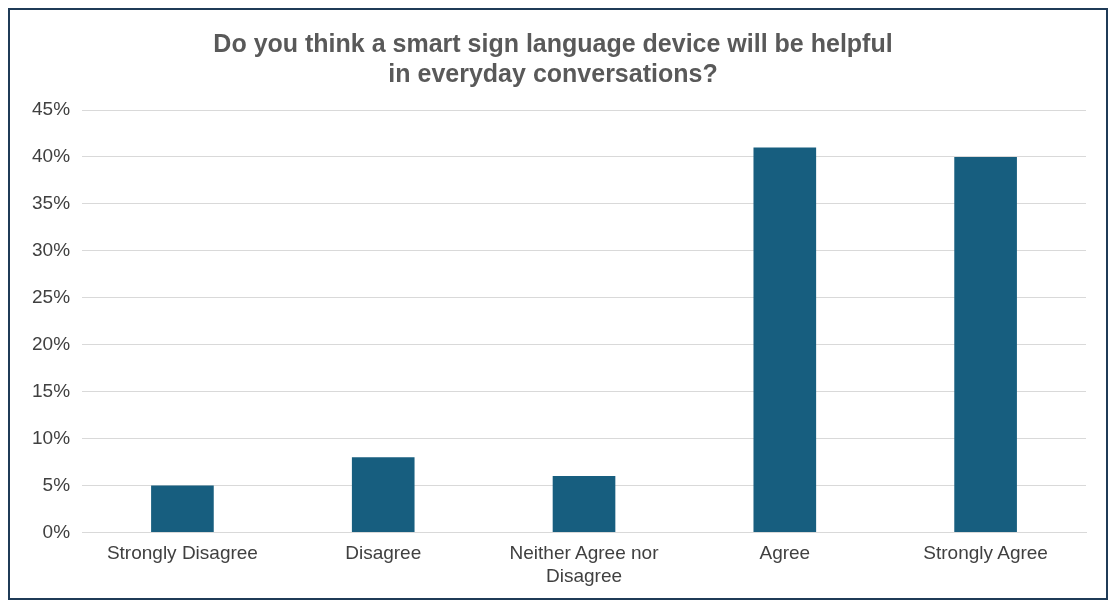  Describe the element at coordinates (584, 564) in the screenshot. I see `x-tick-label: Neither Agree nor Disagree` at that location.